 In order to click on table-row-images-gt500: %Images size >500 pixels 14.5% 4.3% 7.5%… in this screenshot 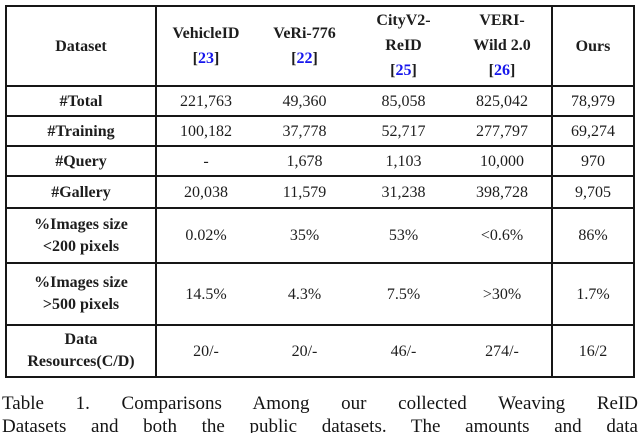, I will do `click(320, 294)`.